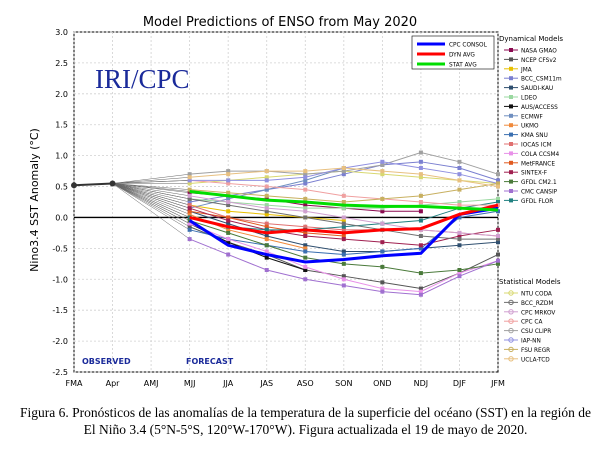 The height and width of the screenshot is (467, 611). What do you see at coordinates (61, 125) in the screenshot?
I see `y-tick-label: 1.5` at bounding box center [61, 125].